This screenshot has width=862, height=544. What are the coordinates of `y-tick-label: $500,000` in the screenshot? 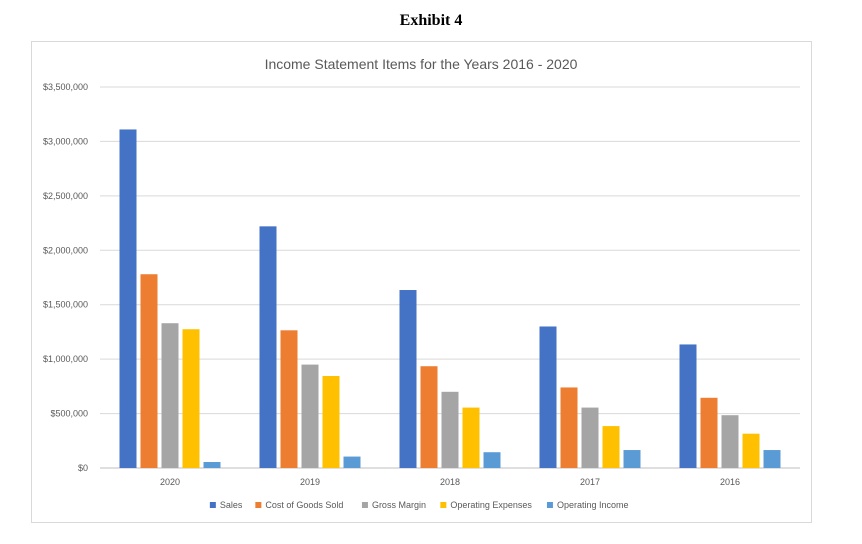 It's located at (69, 414).